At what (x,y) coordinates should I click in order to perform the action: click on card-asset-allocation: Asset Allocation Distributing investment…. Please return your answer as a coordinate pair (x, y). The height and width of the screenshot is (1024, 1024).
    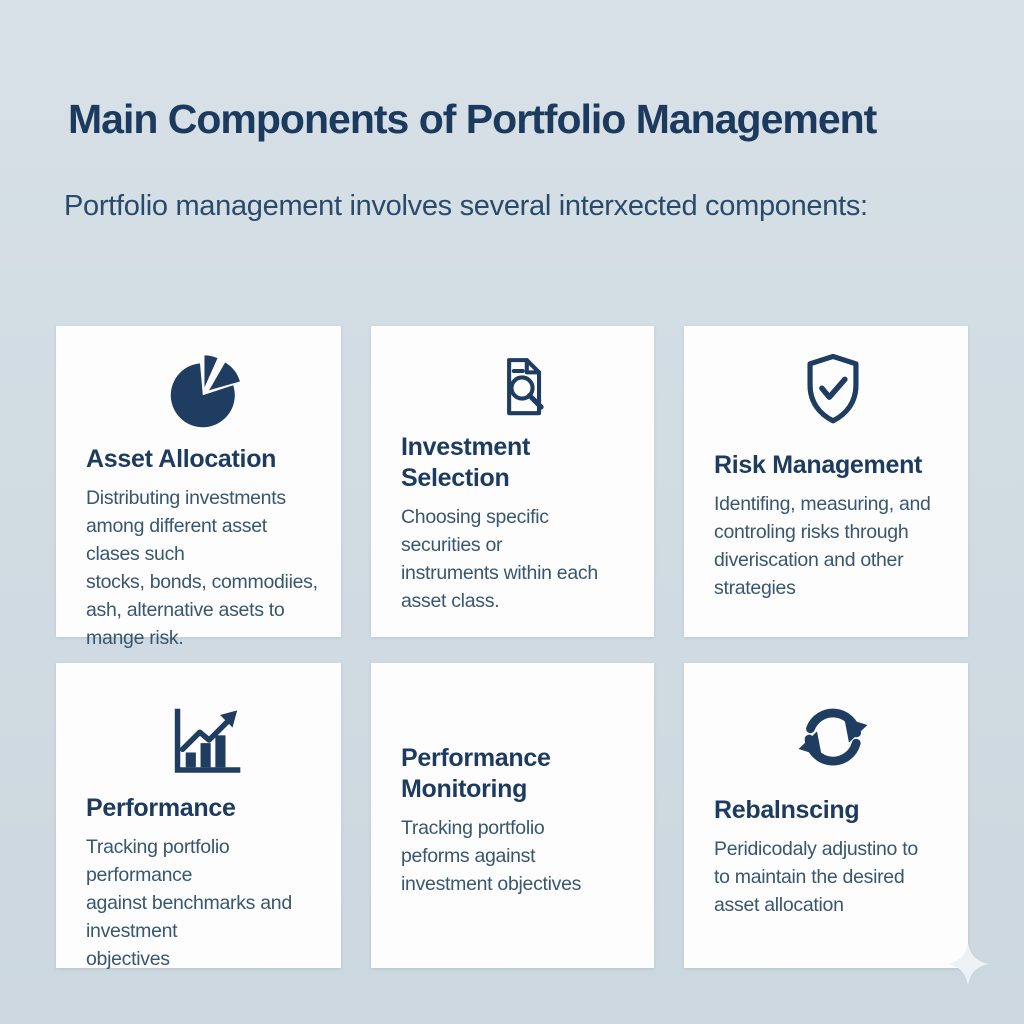
    Looking at the image, I should click on (198, 487).